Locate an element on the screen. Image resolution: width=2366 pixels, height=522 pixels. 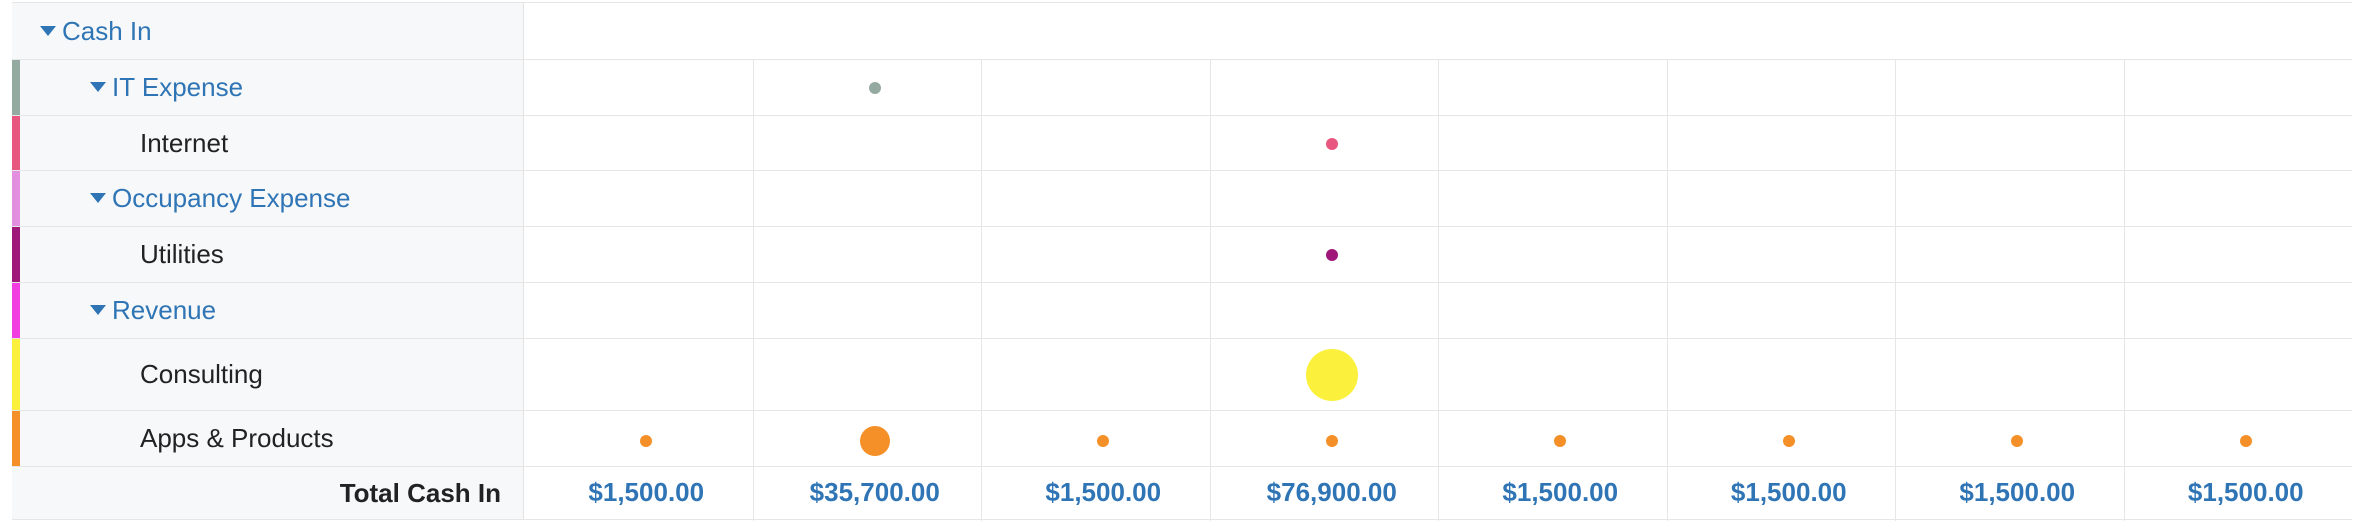
row-label-text: Cash In is located at coordinates (107, 30).